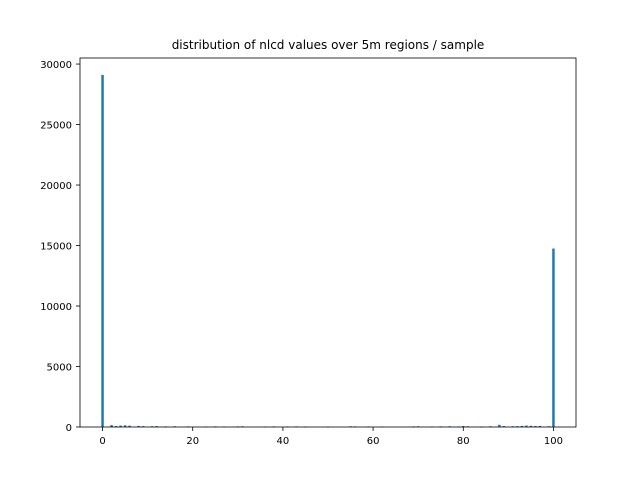  What do you see at coordinates (69, 428) in the screenshot?
I see `y-tick-label: 0` at bounding box center [69, 428].